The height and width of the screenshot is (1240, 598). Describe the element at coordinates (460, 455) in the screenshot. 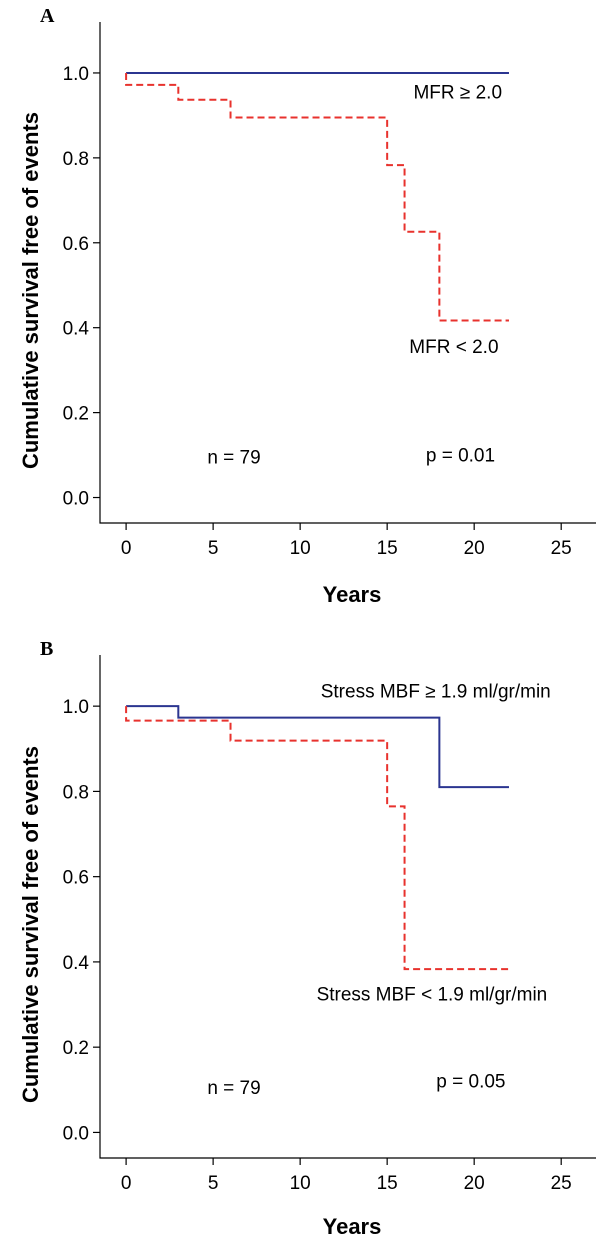

I see `p-value-label: p = 0.01` at that location.